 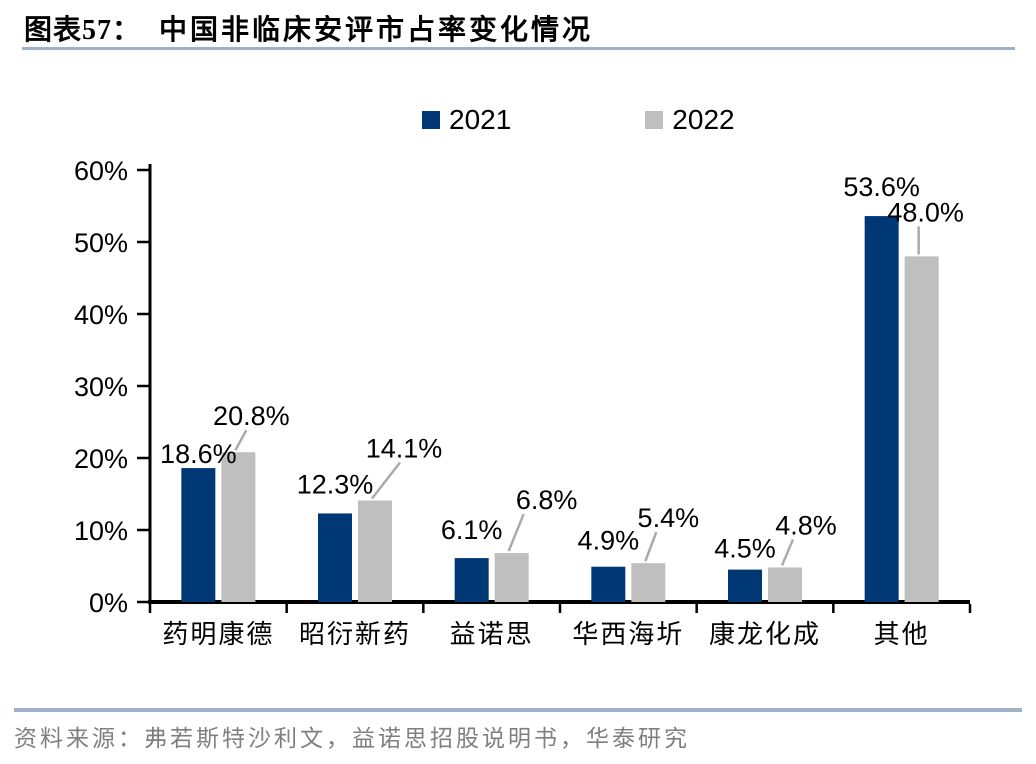 I want to click on category-label-4: 康龙化成, so click(x=765, y=634).